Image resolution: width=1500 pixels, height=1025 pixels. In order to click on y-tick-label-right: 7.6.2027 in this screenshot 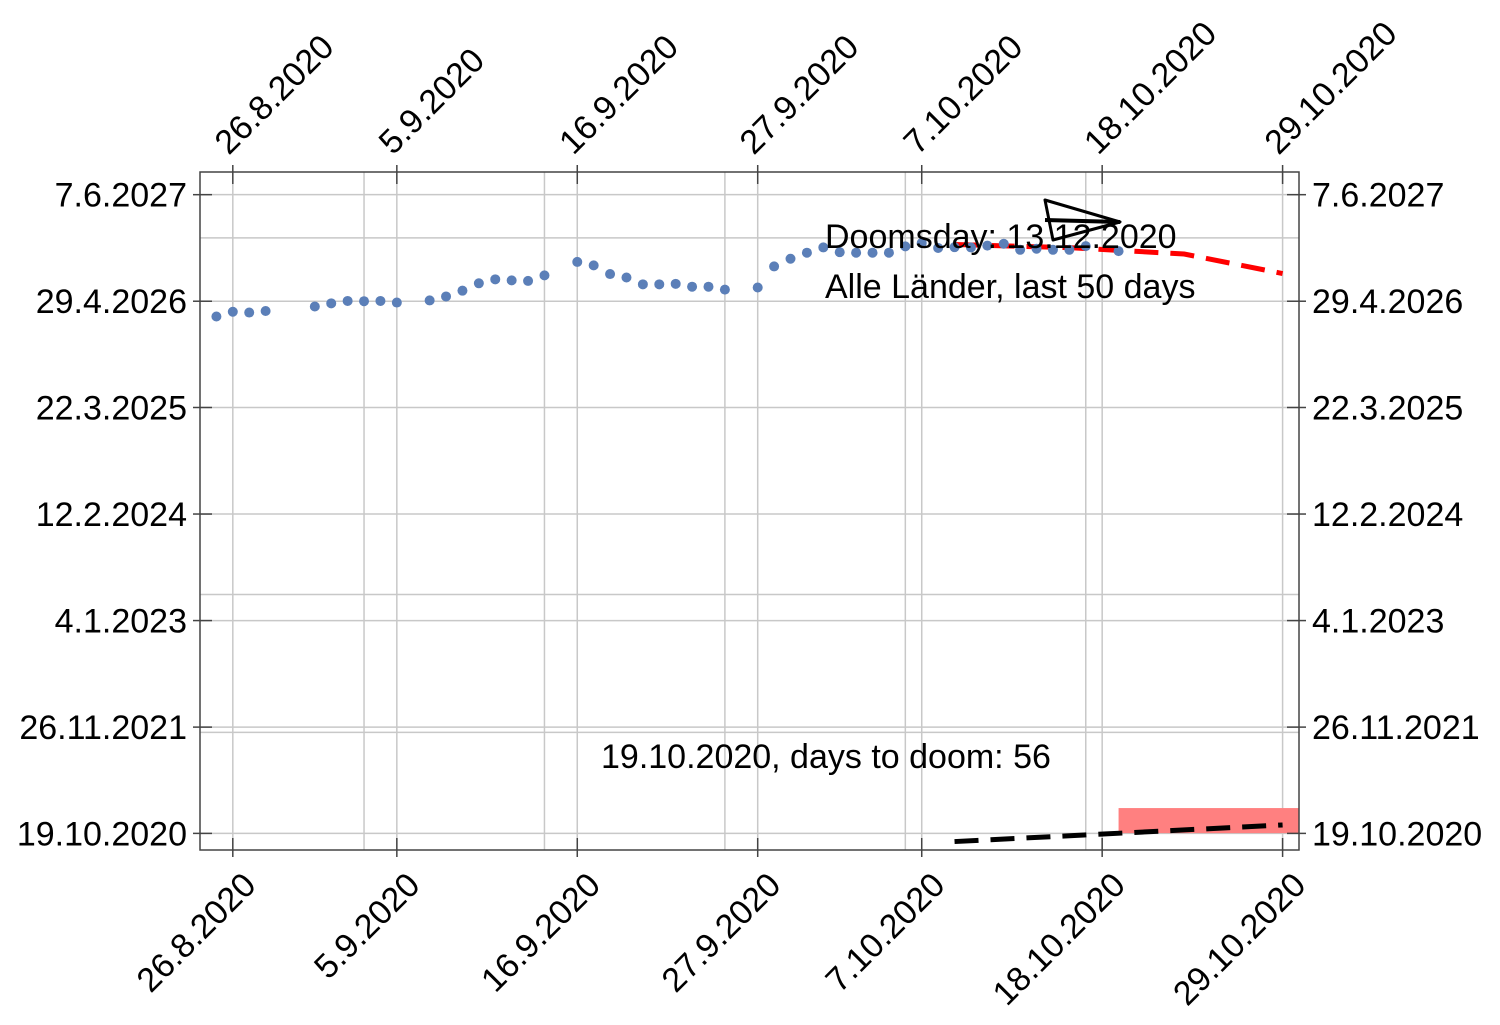, I will do `click(1378, 196)`.